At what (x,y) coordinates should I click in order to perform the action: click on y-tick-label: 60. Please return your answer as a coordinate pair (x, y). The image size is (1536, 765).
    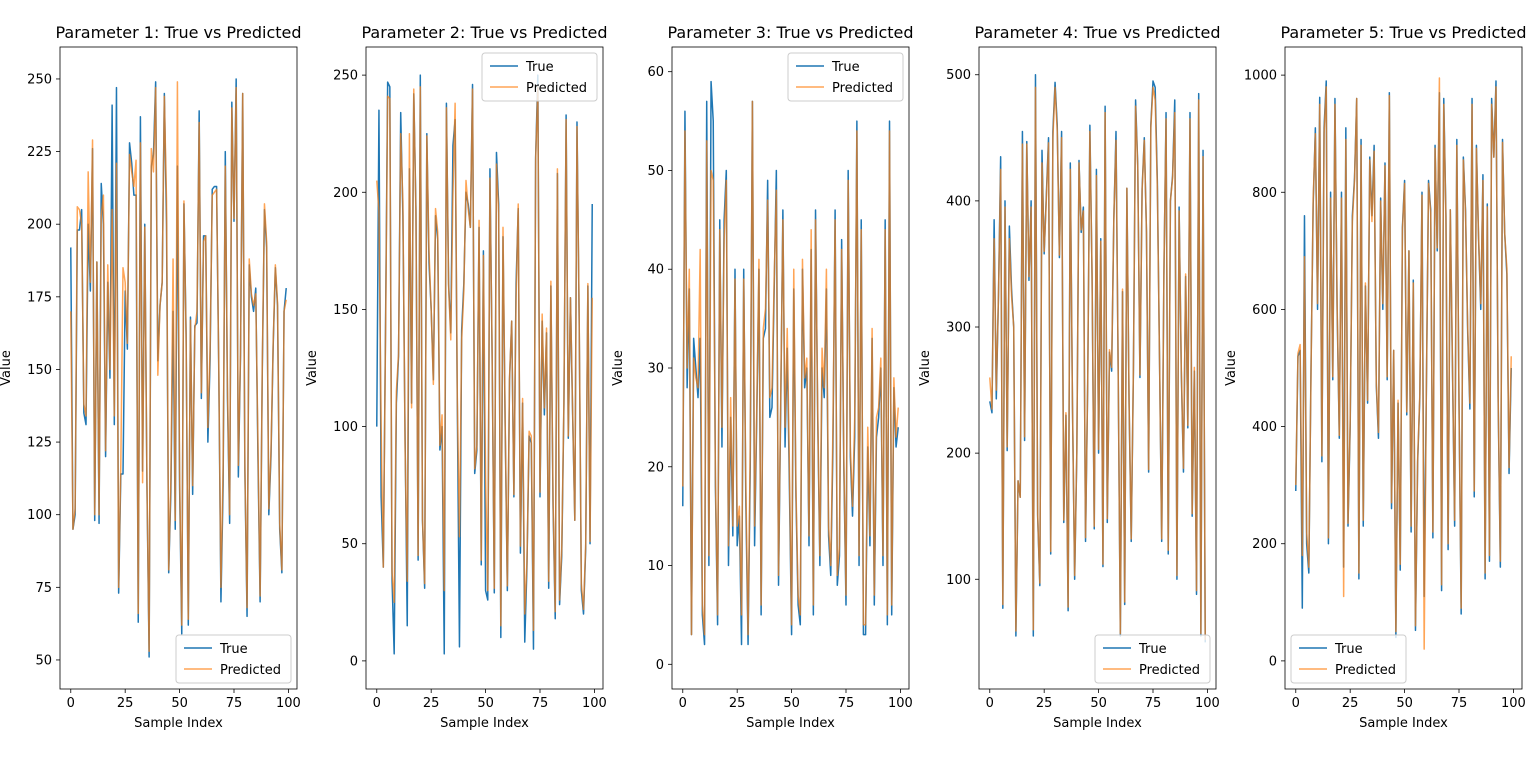
    Looking at the image, I should click on (655, 72).